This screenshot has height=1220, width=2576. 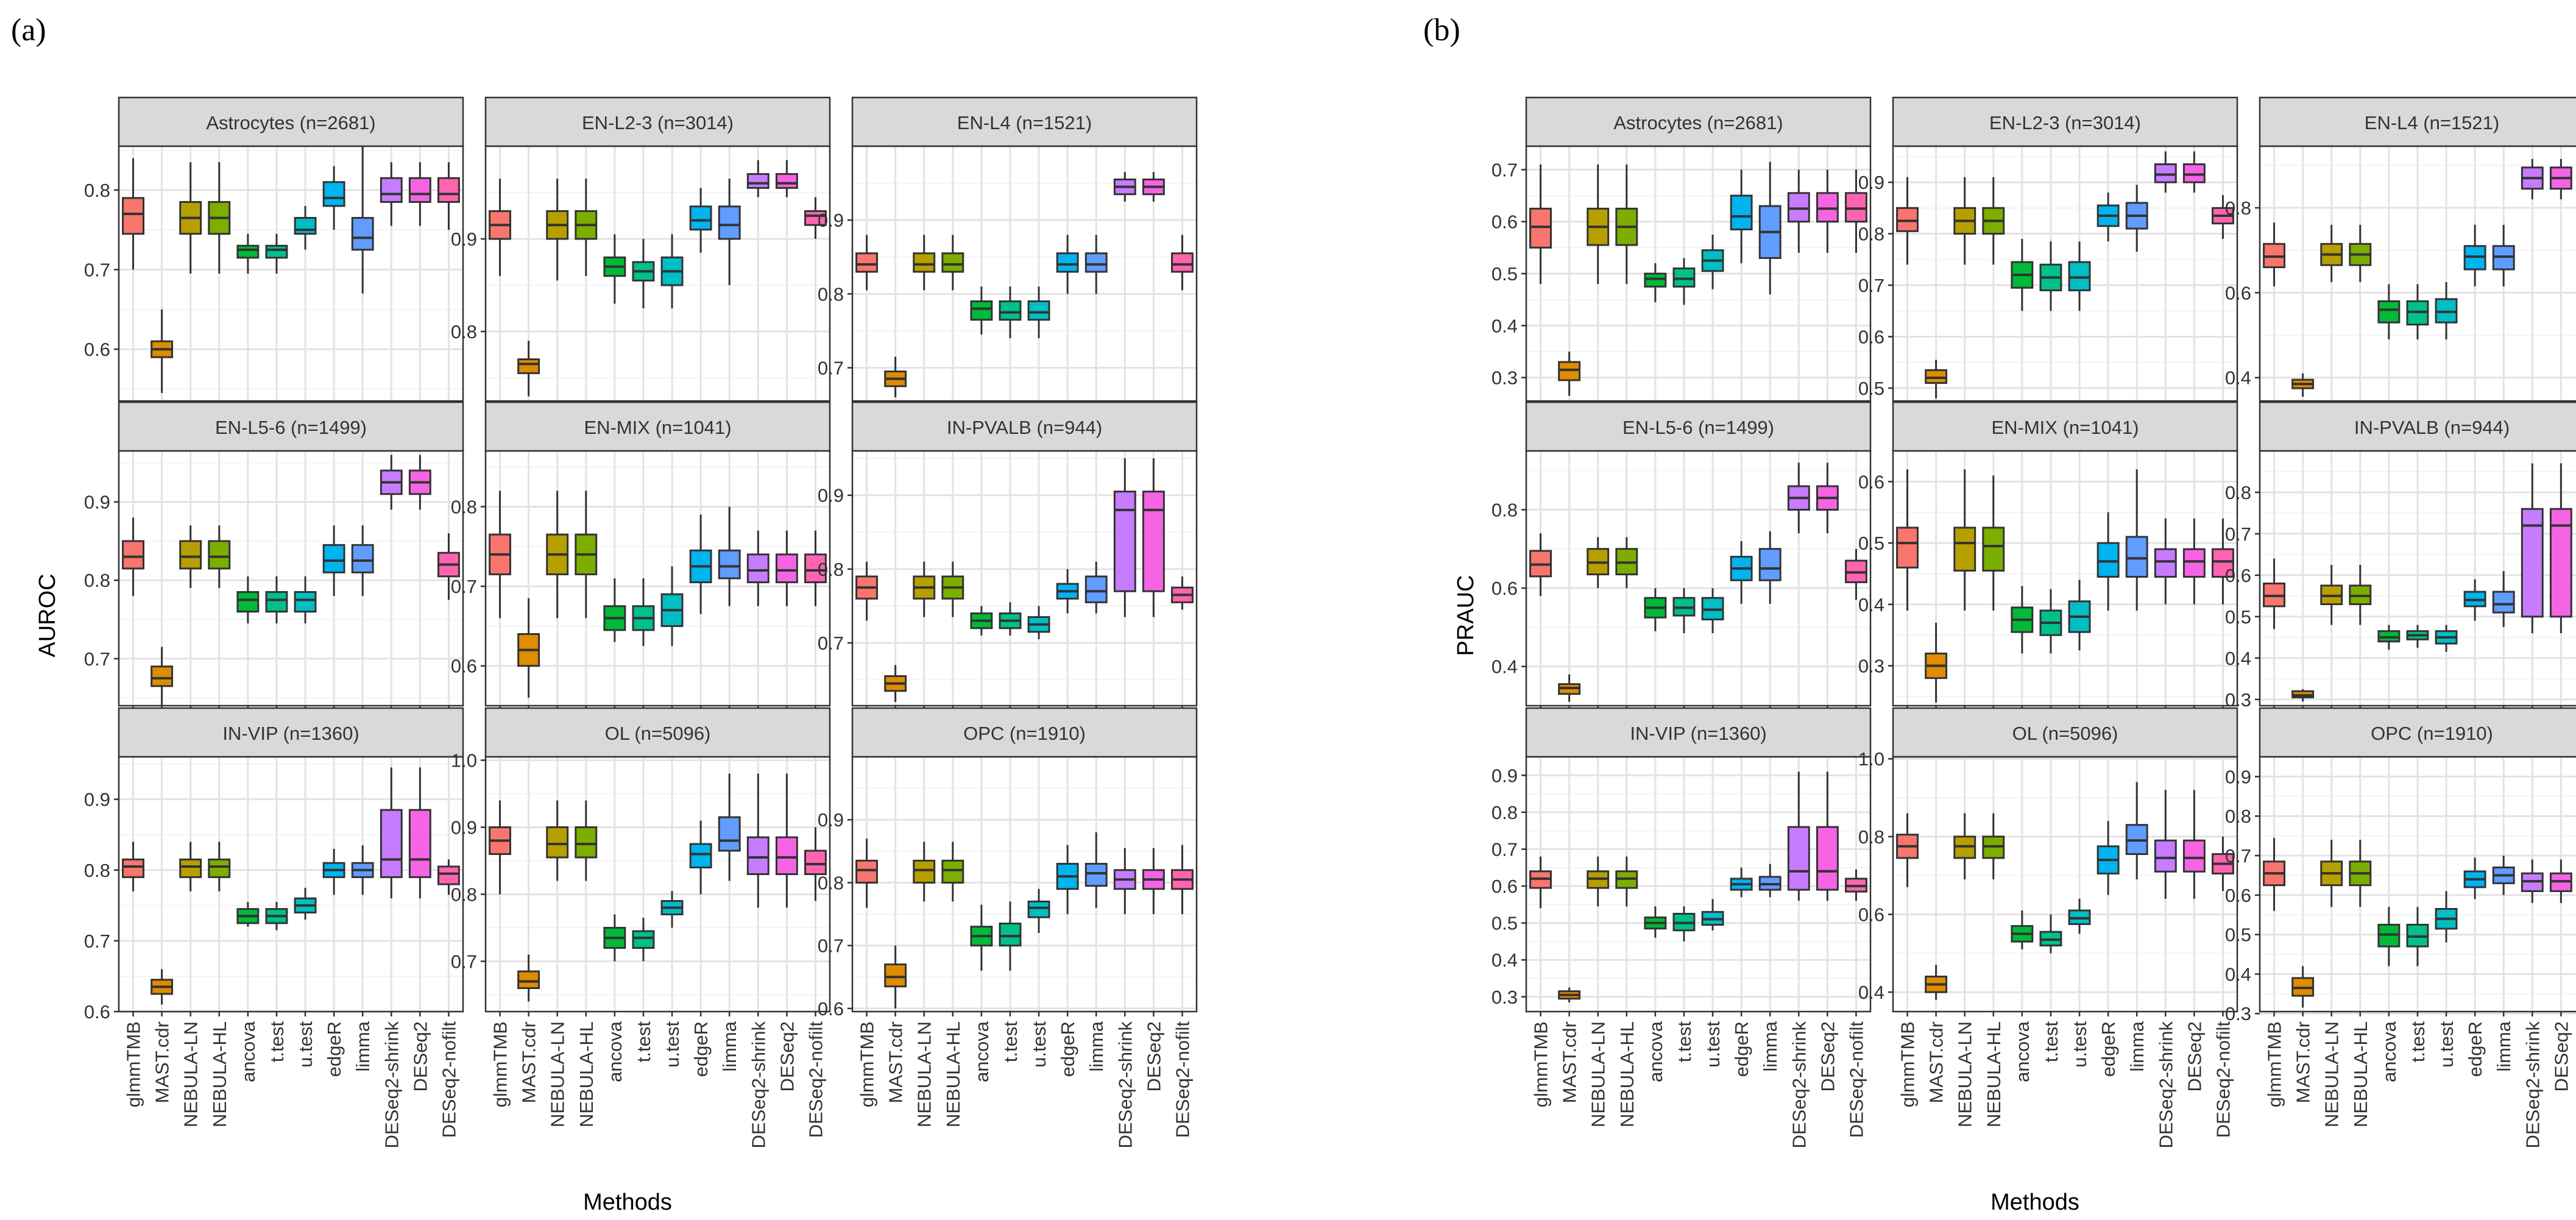 What do you see at coordinates (729, 827) in the screenshot?
I see `box-limma` at bounding box center [729, 827].